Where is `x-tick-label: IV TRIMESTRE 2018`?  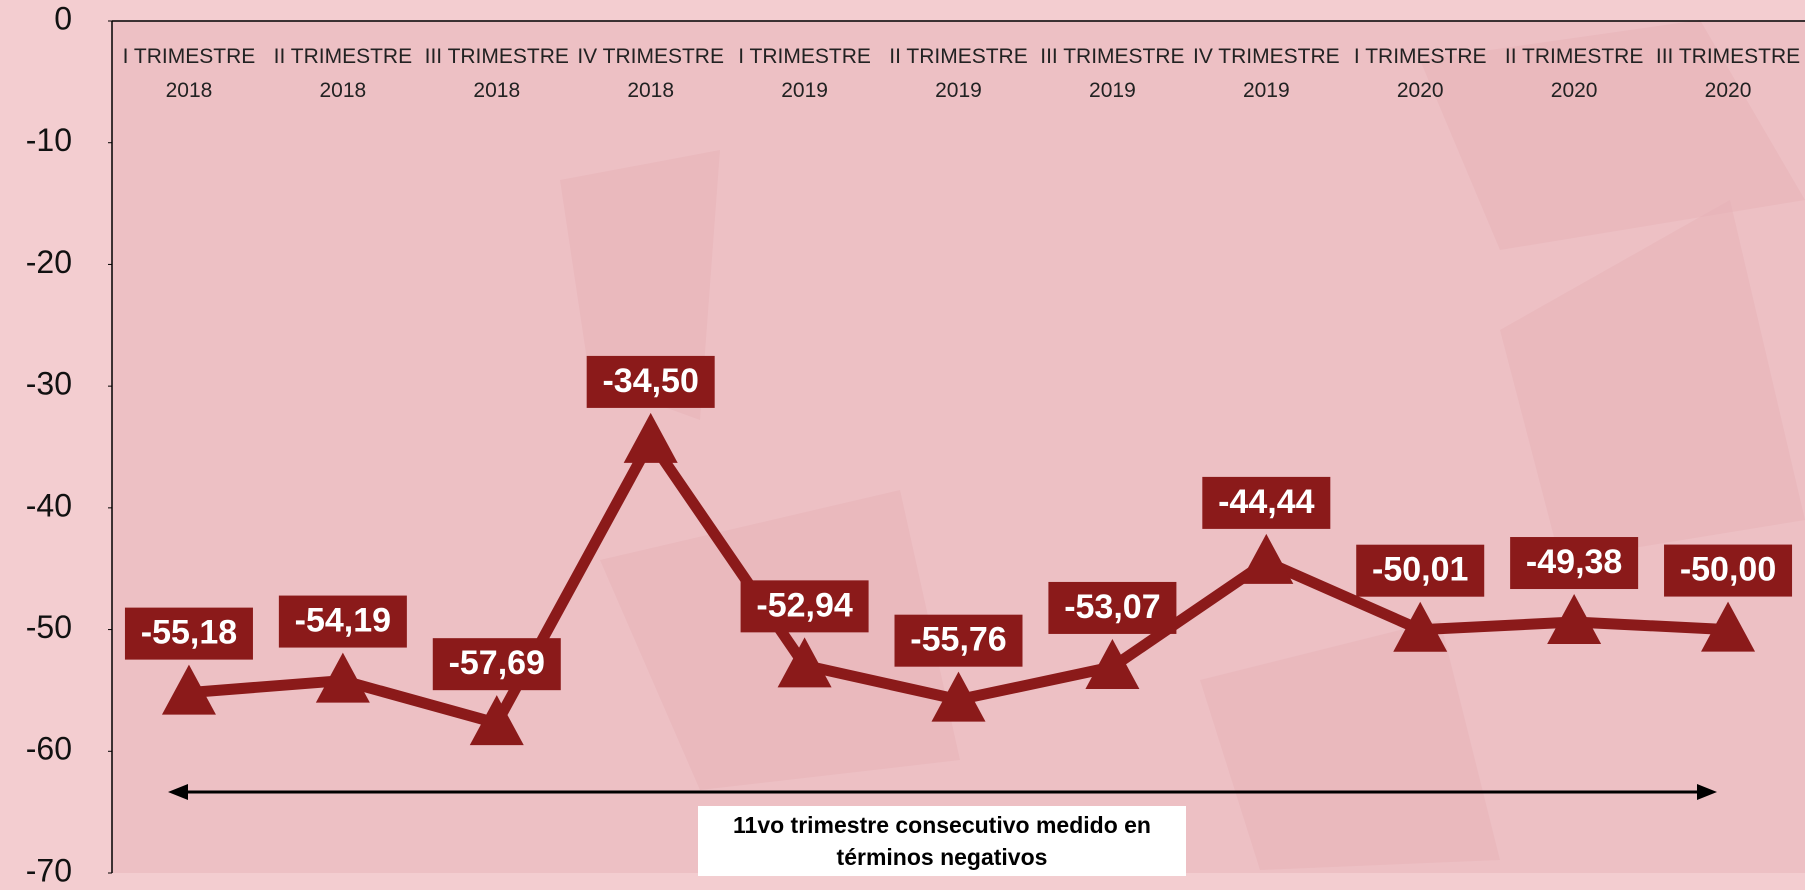 x-tick-label: IV TRIMESTRE 2018 is located at coordinates (650, 73).